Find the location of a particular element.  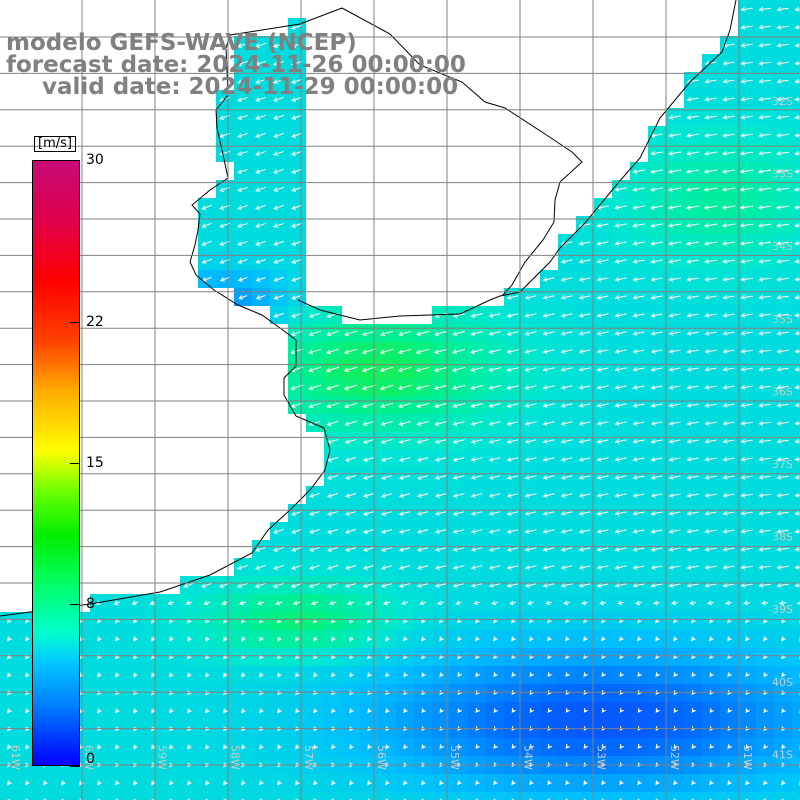

longitude-label: 61W is located at coordinates (15, 757).